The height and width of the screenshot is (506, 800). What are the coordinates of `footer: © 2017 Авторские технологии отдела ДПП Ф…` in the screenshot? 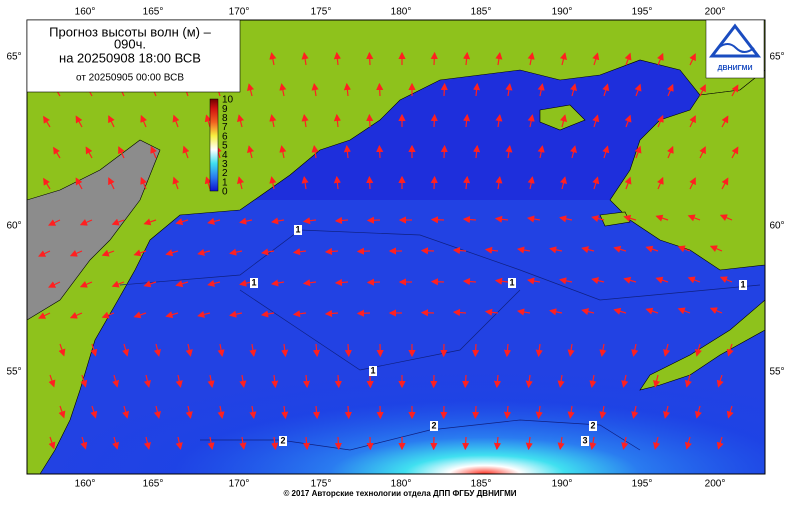 It's located at (399, 493).